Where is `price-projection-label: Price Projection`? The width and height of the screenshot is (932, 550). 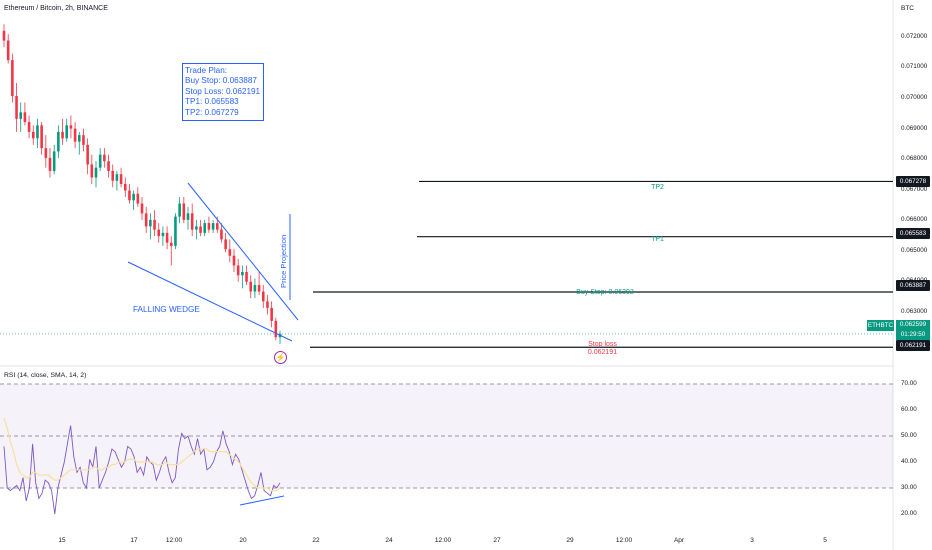
price-projection-label: Price Projection is located at coordinates (283, 261).